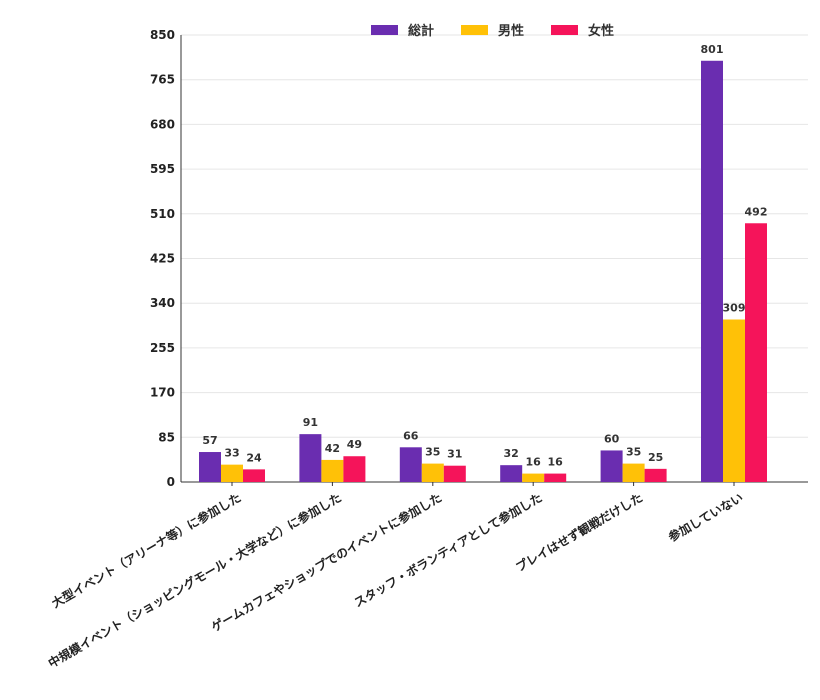 This screenshot has height=700, width=820. What do you see at coordinates (162, 35) in the screenshot?
I see `y-tick-label: 850` at bounding box center [162, 35].